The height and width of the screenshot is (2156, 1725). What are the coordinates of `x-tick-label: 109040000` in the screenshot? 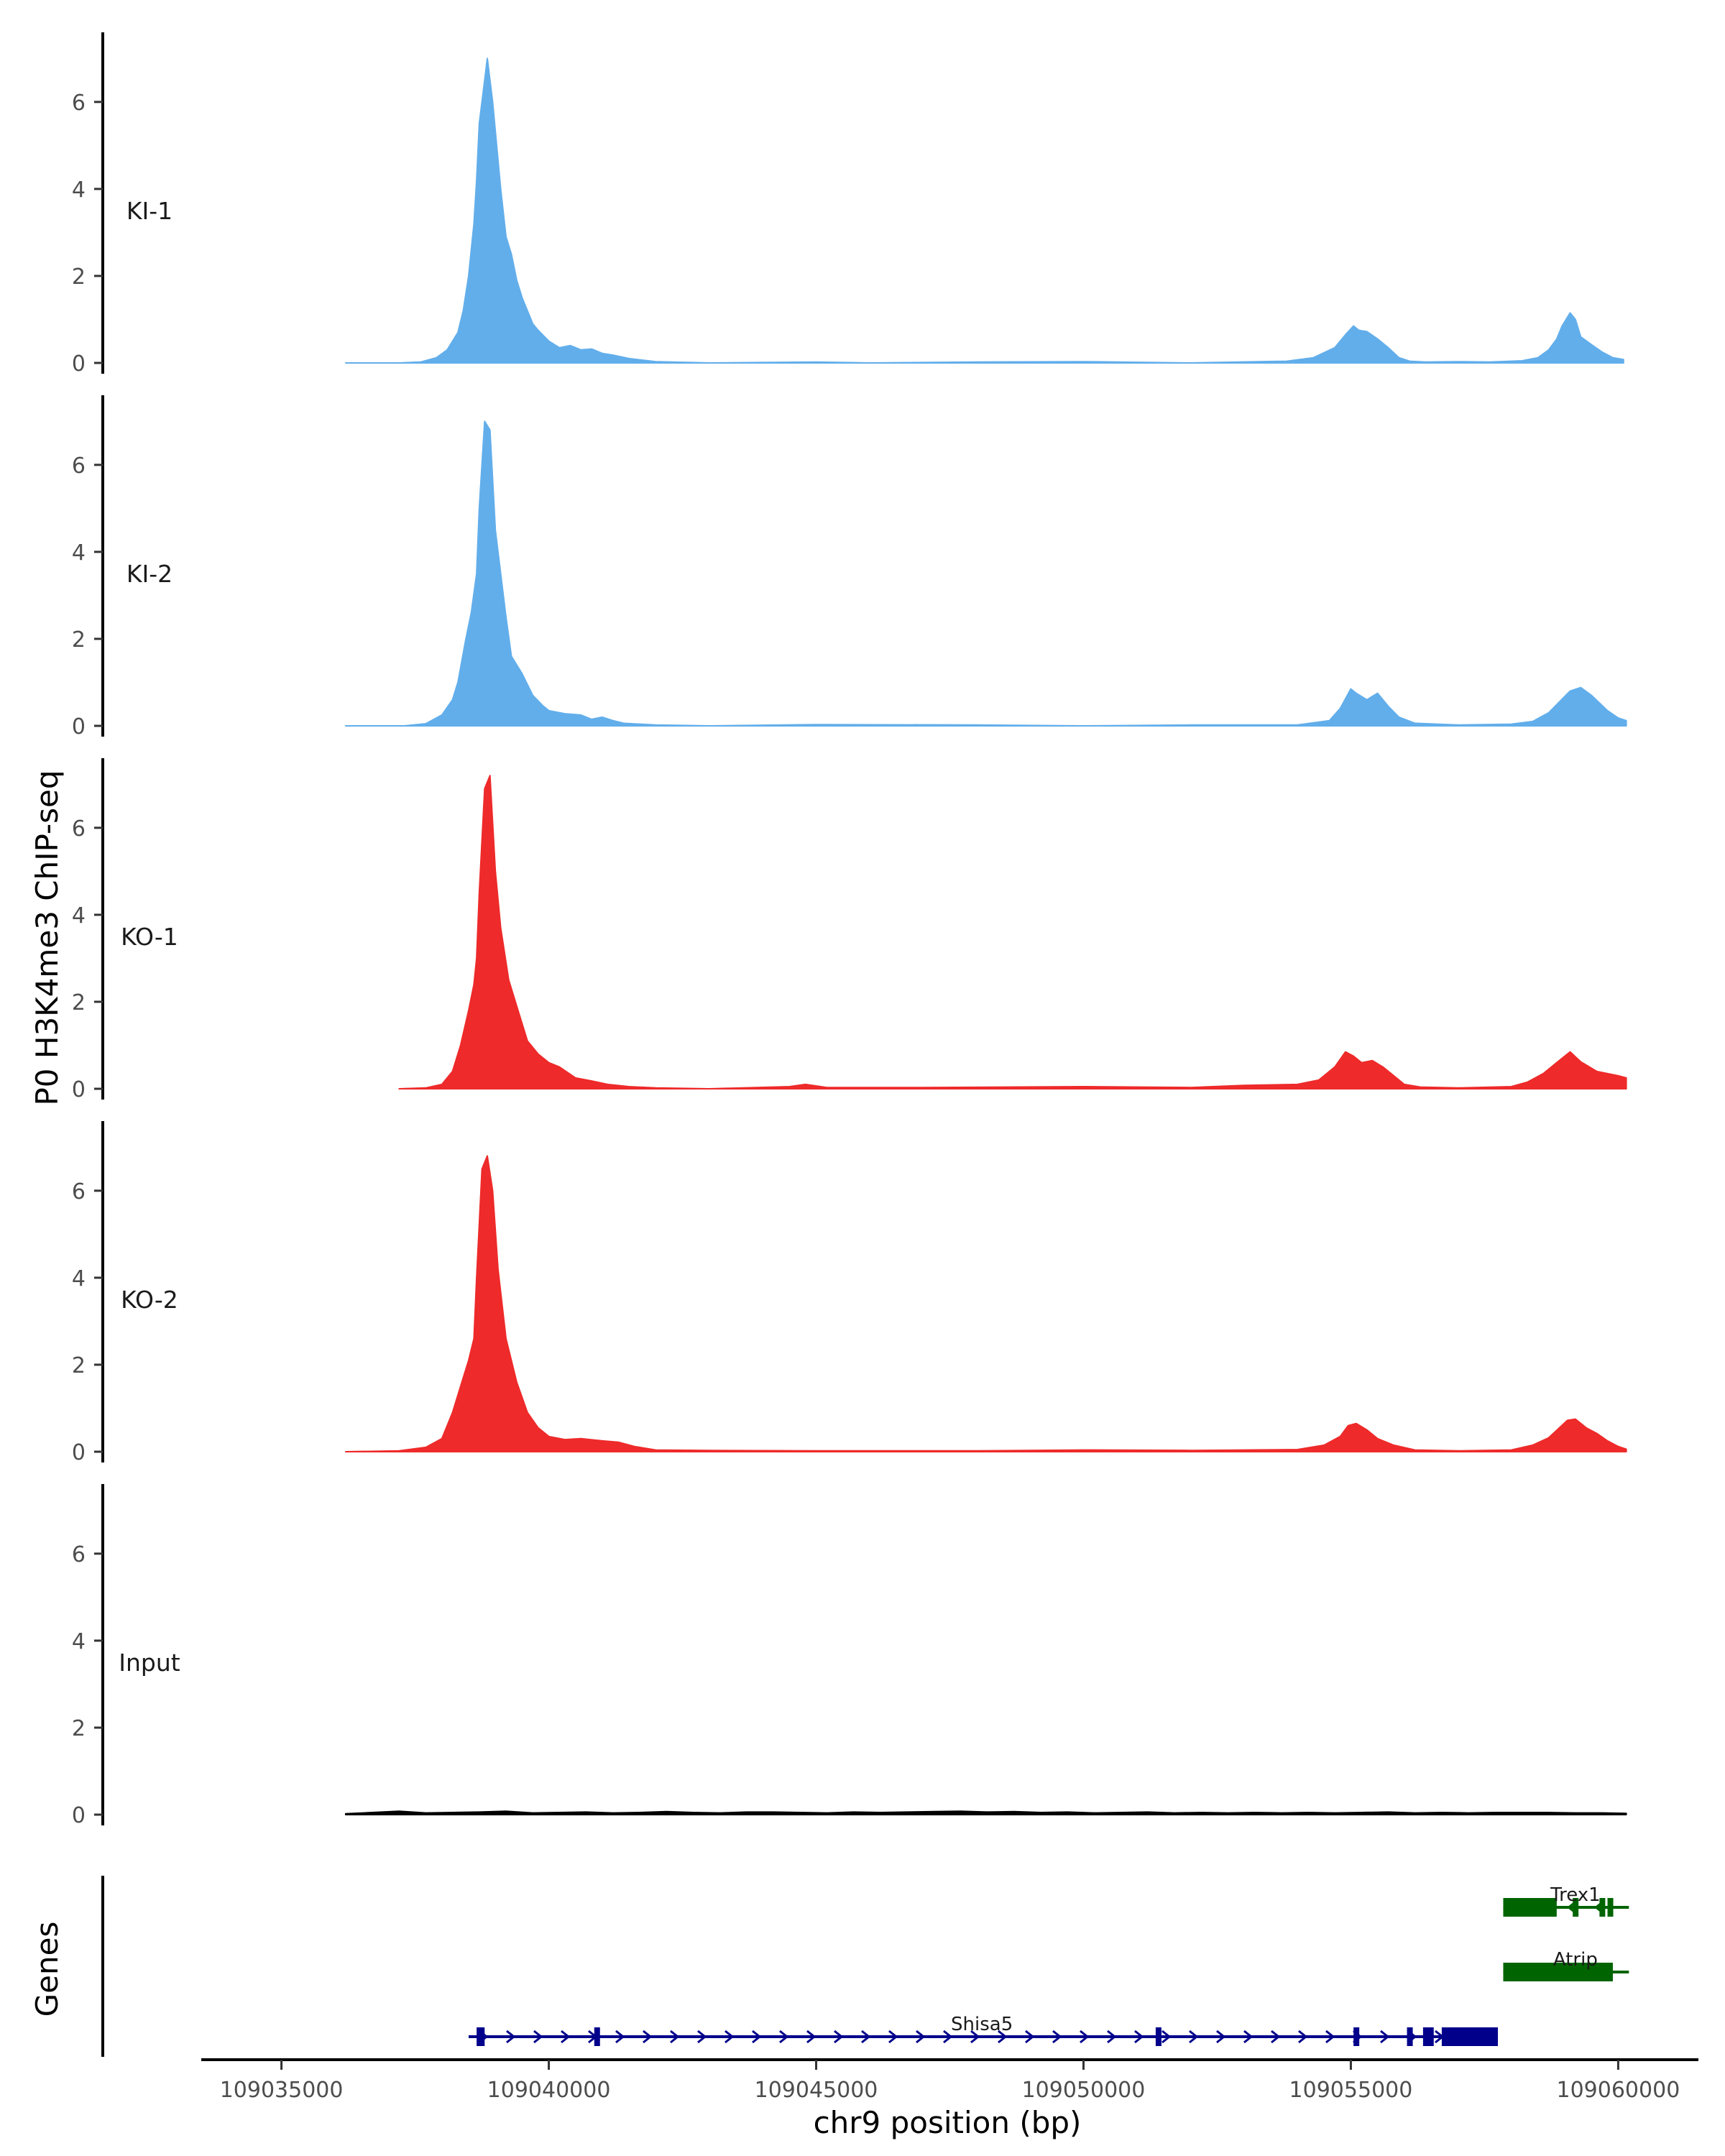 It's located at (549, 2090).